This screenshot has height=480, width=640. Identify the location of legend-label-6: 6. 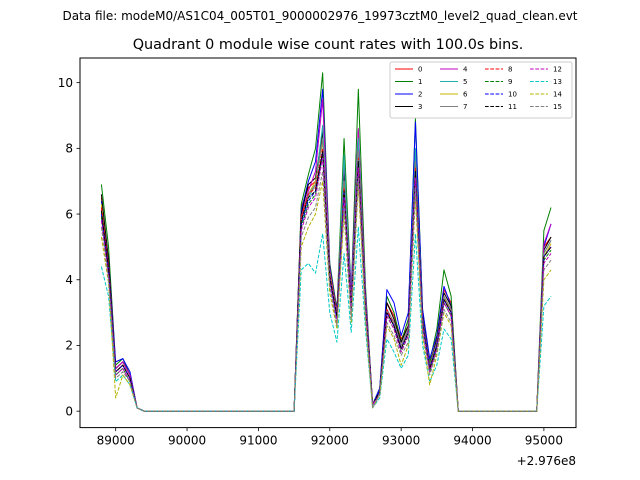
(465, 95).